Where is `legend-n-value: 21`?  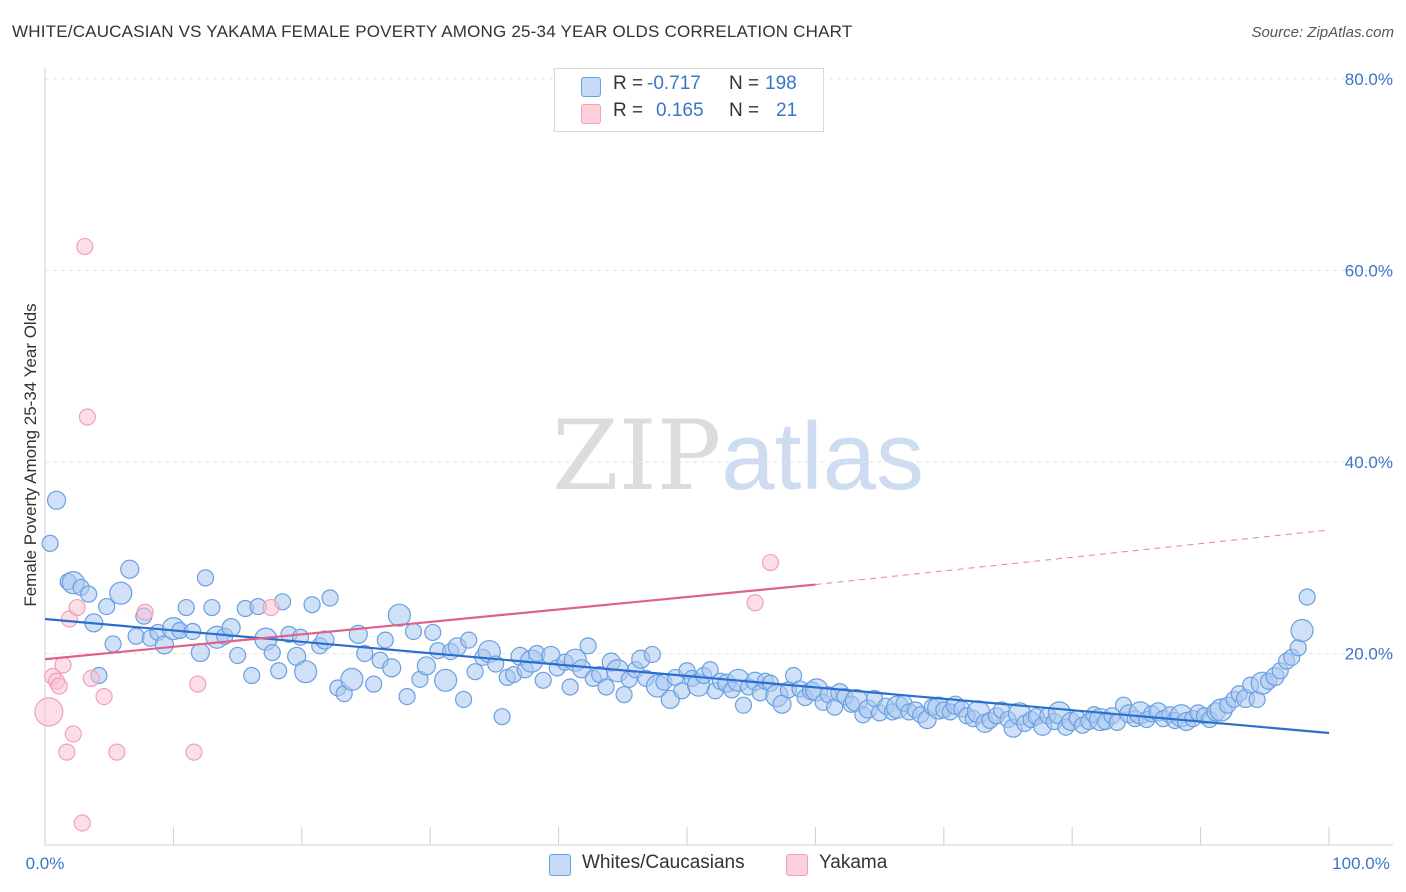 legend-n-value: 21 is located at coordinates (787, 110).